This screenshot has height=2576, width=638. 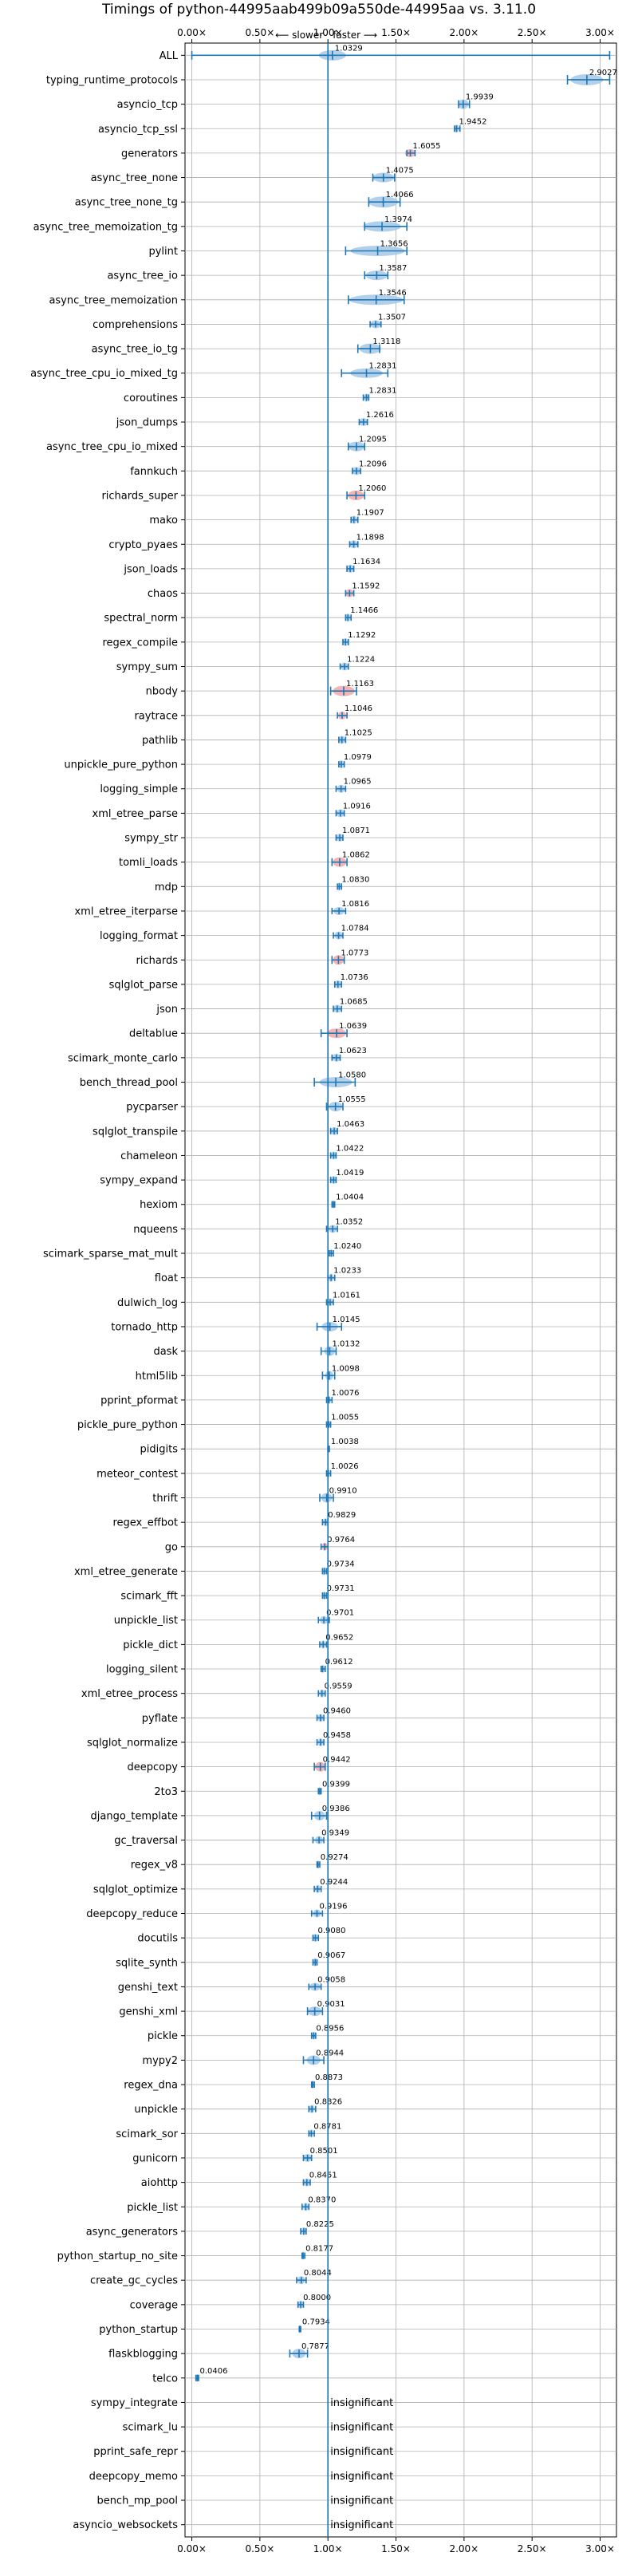 What do you see at coordinates (334, 1883) in the screenshot?
I see `value-label: 0.9244` at bounding box center [334, 1883].